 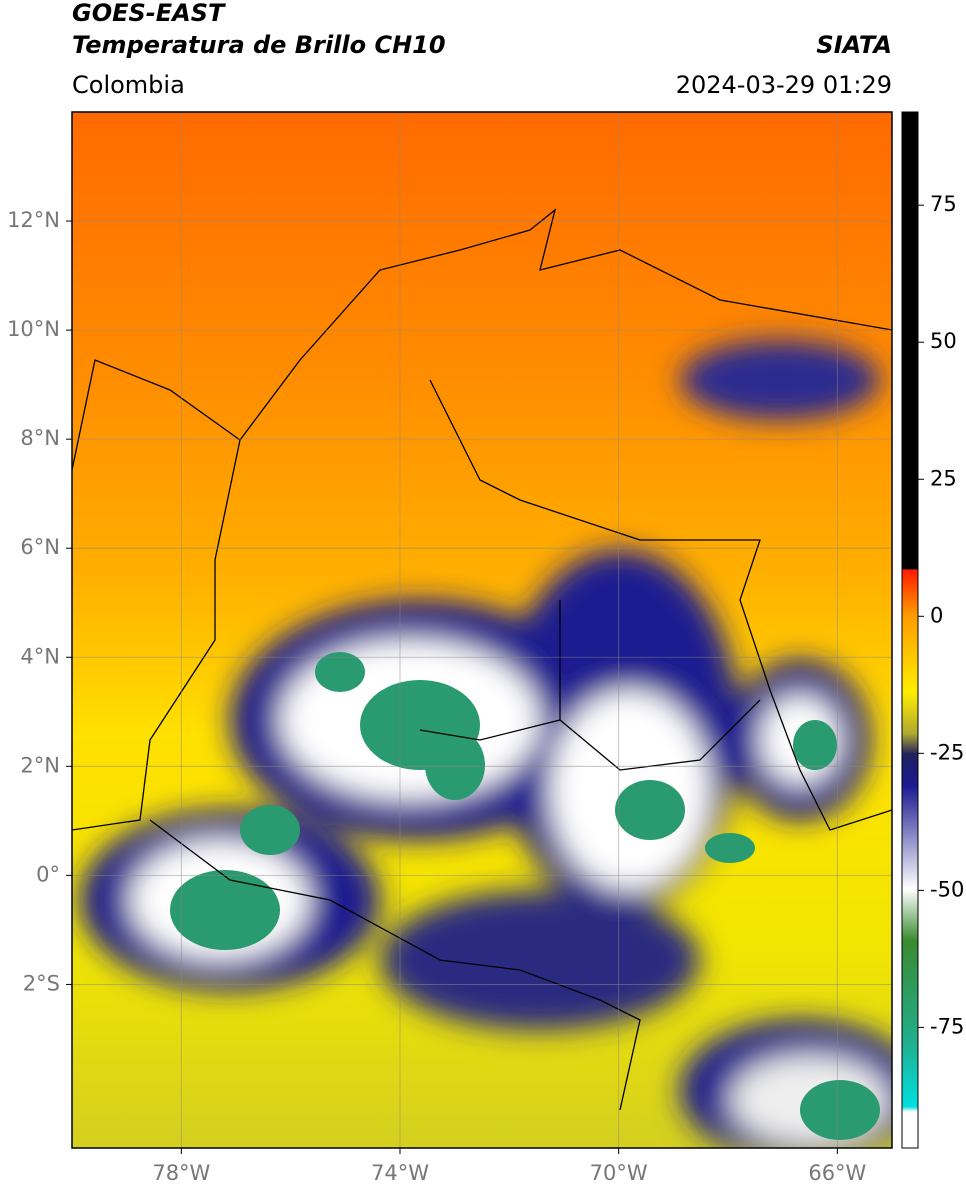 What do you see at coordinates (41, 983) in the screenshot?
I see `y-tick-label: 2°S` at bounding box center [41, 983].